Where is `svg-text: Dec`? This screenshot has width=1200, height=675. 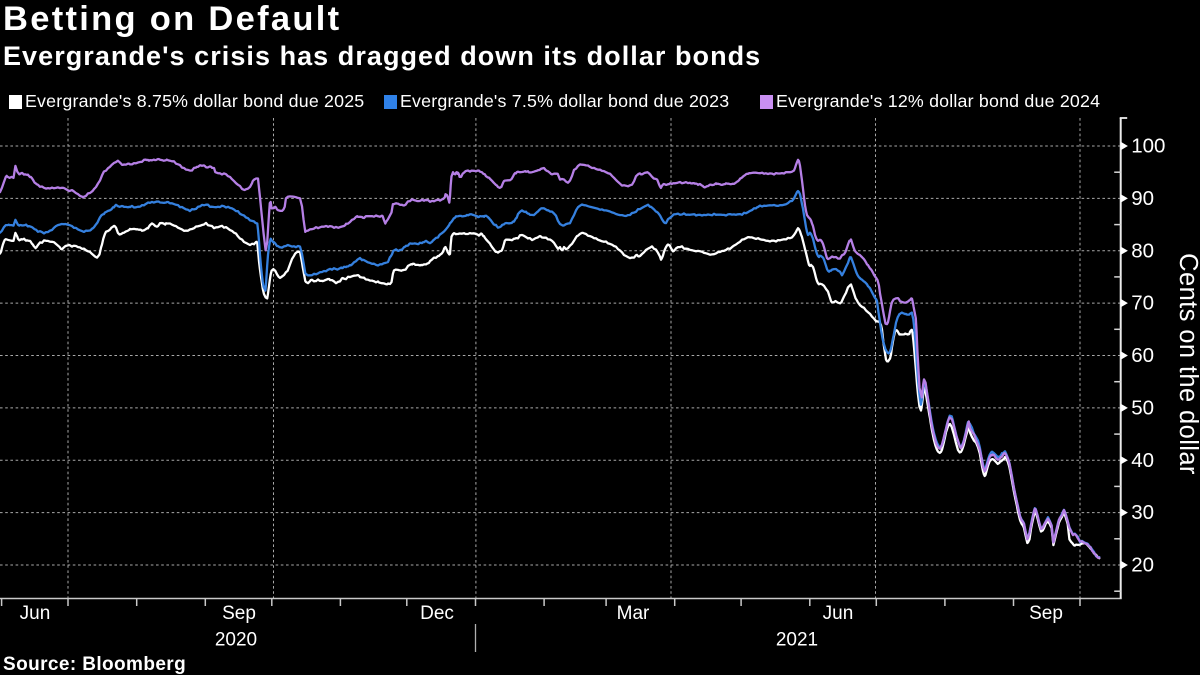 svg-text: Dec is located at coordinates (437, 613).